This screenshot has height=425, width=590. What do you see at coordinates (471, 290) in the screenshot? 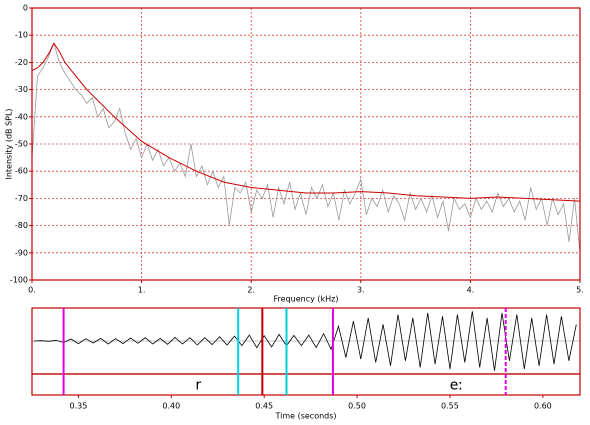
I see `x-tick-label: 4.` at bounding box center [471, 290].